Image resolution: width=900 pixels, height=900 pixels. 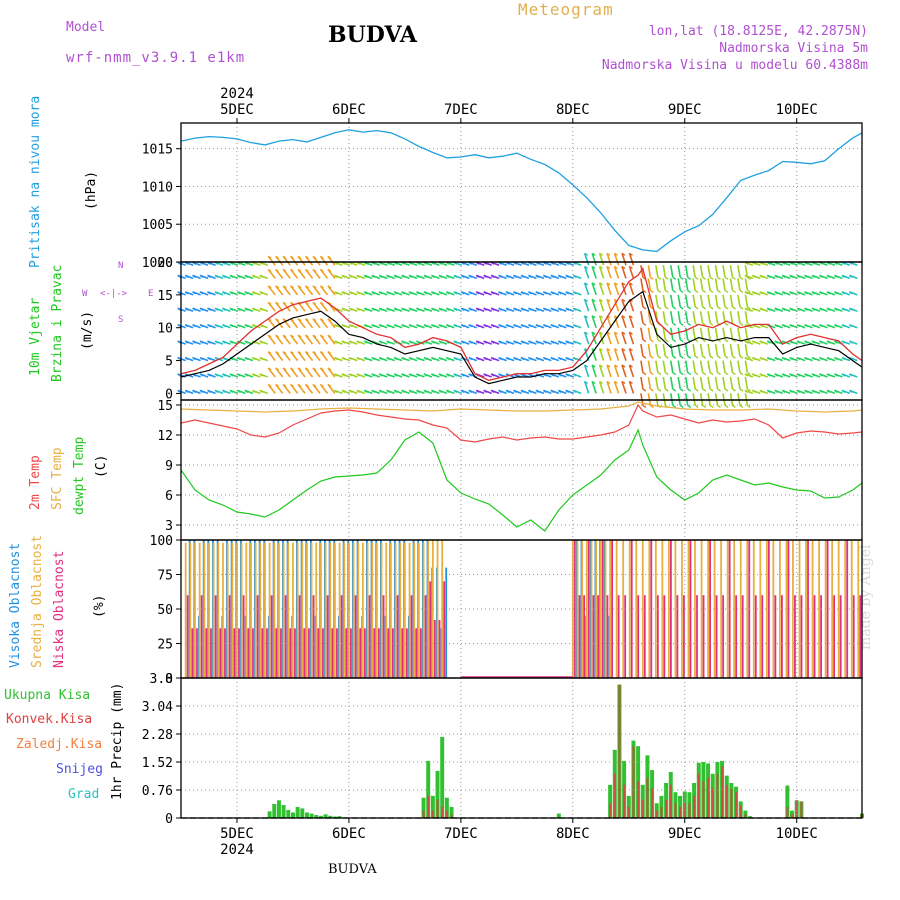 What do you see at coordinates (237, 110) in the screenshot?
I see `top-date-label: 5DEC` at bounding box center [237, 110].